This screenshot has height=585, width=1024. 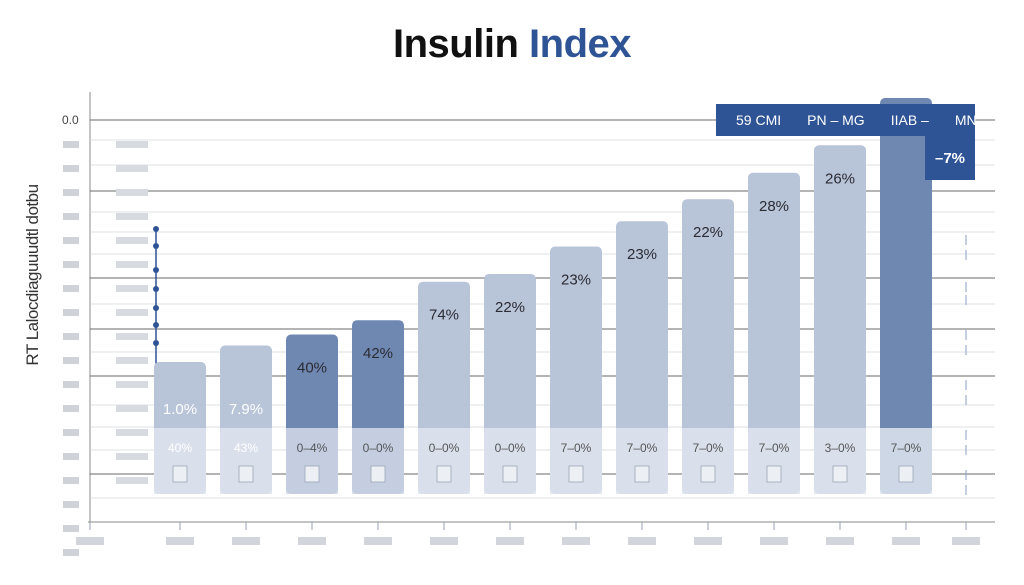 What do you see at coordinates (444, 315) in the screenshot?
I see `bar-label: 74%` at bounding box center [444, 315].